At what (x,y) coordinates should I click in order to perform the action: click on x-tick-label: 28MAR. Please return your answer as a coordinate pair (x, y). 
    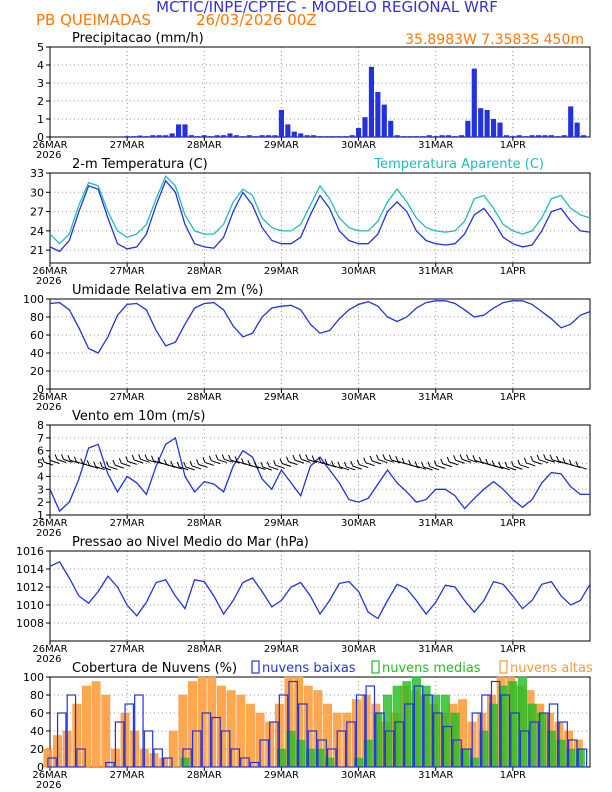
    Looking at the image, I should click on (204, 523).